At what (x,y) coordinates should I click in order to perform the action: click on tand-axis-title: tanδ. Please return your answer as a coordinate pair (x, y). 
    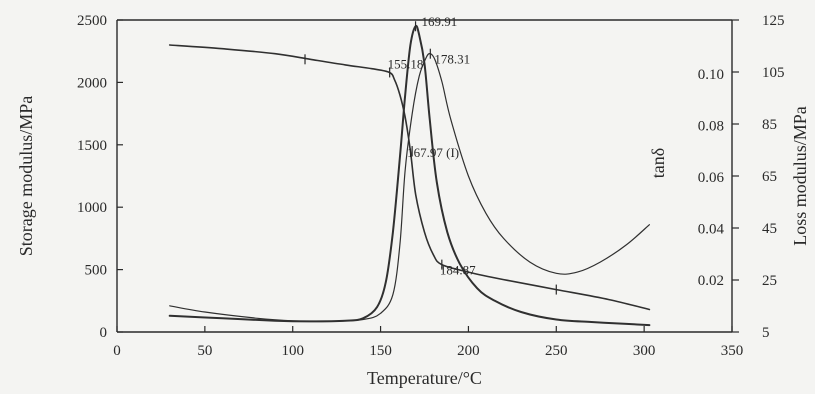
    Looking at the image, I should click on (658, 163).